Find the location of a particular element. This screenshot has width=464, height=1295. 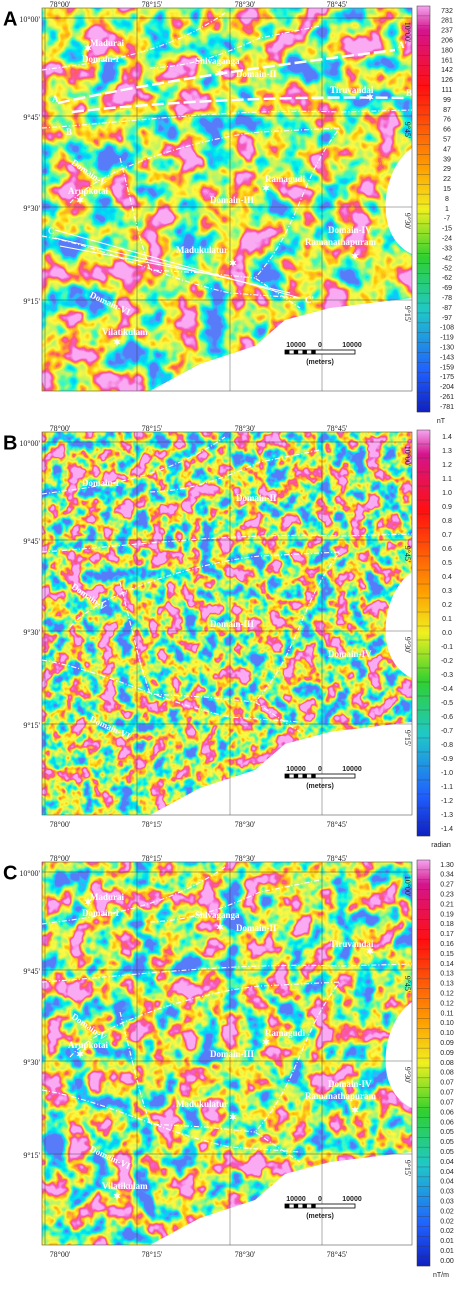

colorbar-label: 0.05 is located at coordinates (447, 1132).